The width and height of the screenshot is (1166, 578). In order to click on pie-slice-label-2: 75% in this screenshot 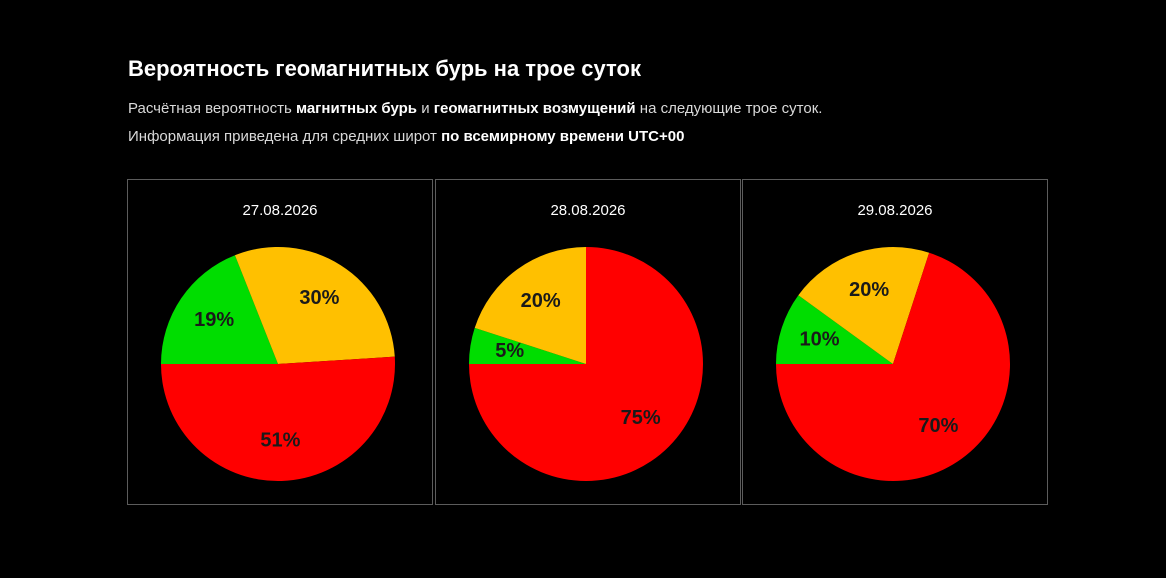, I will do `click(641, 418)`.